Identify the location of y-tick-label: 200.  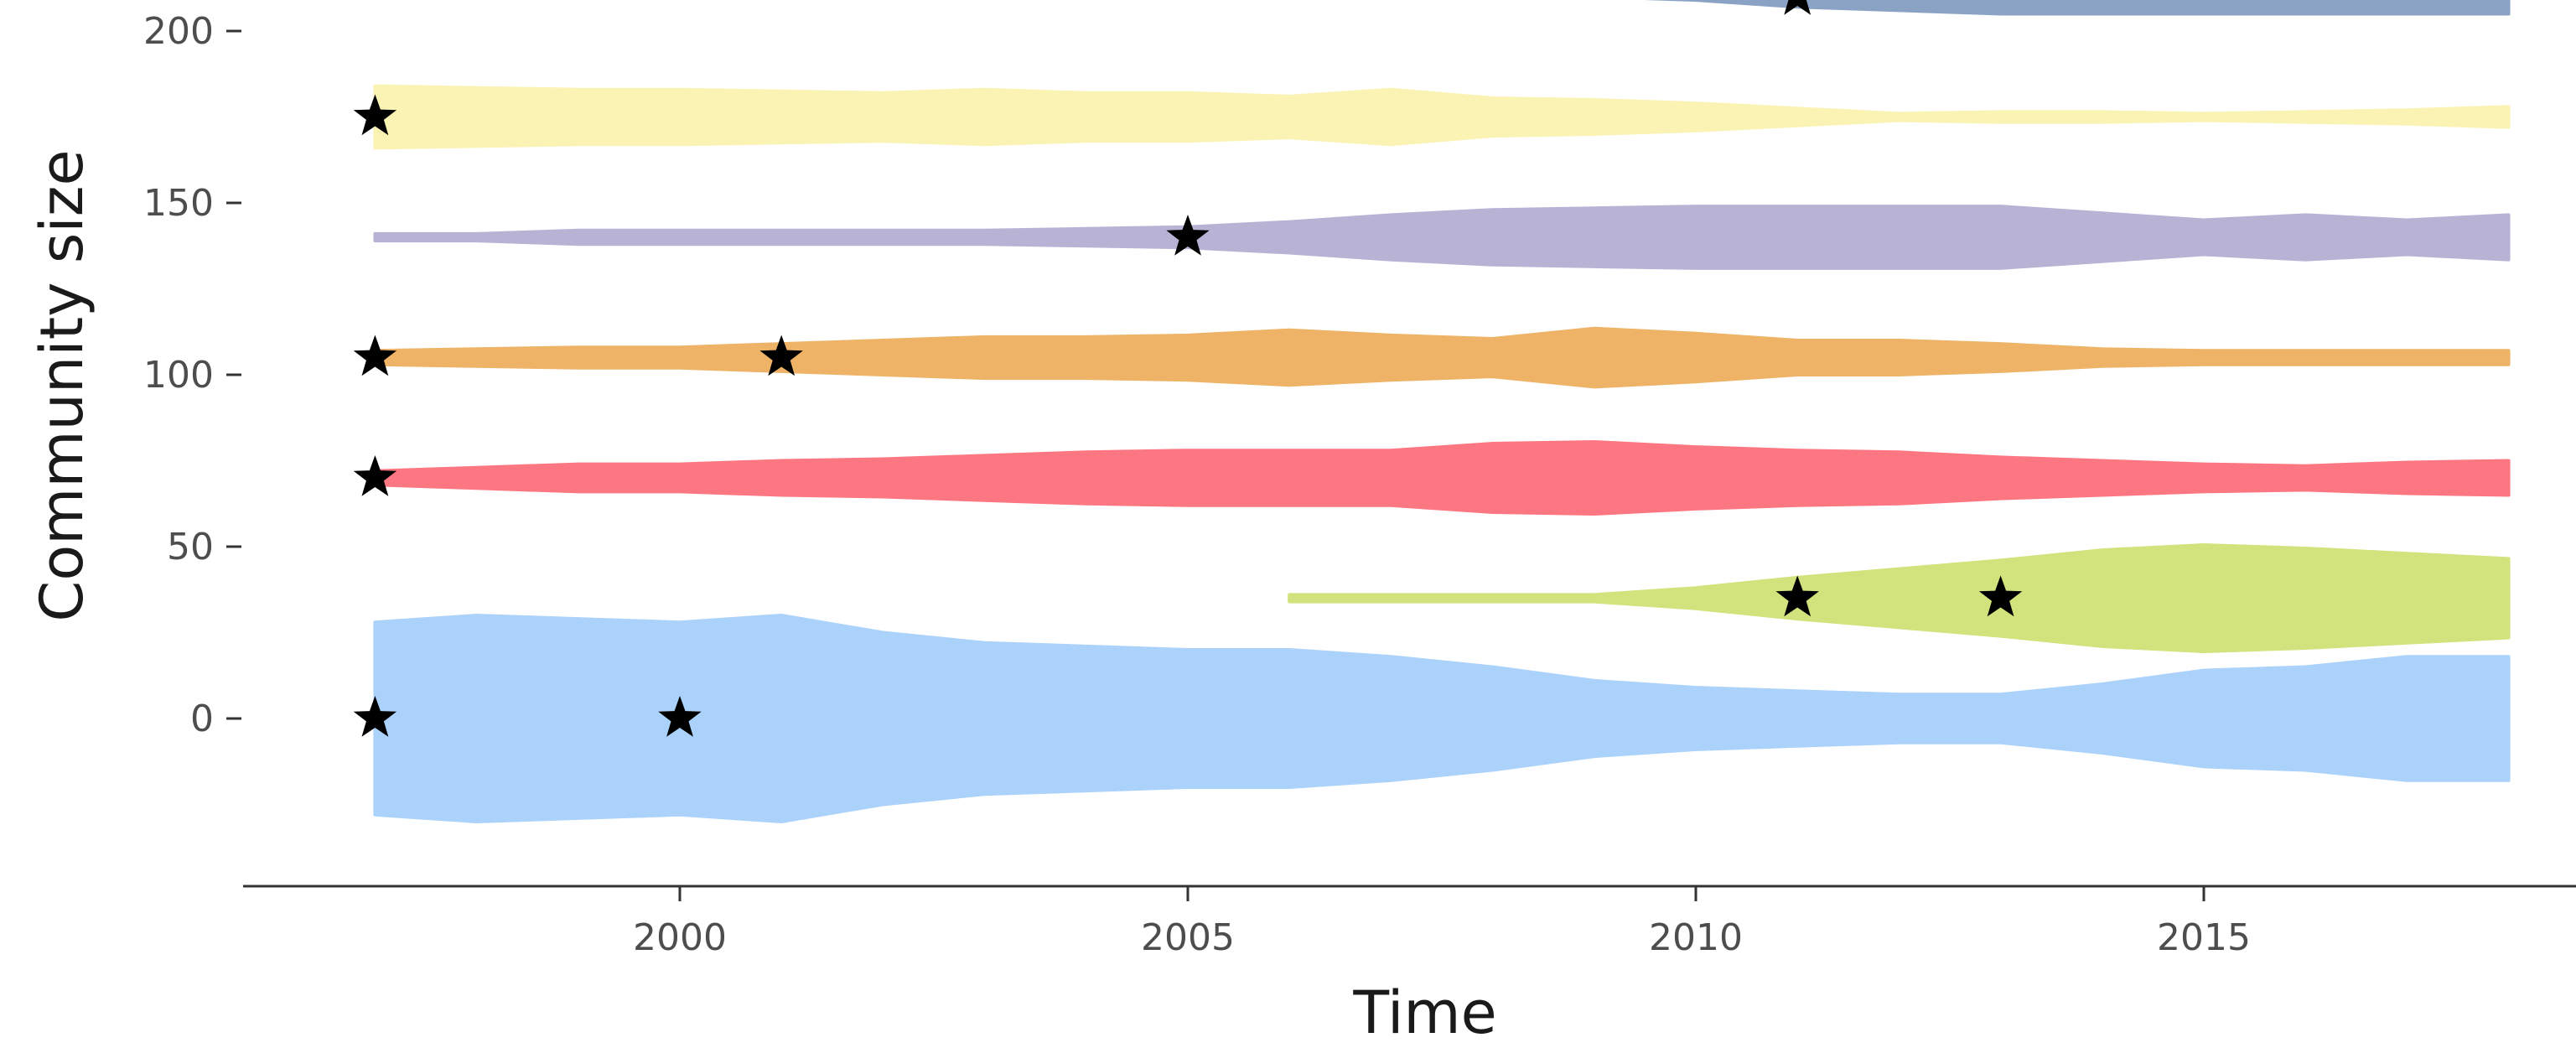
(178, 32).